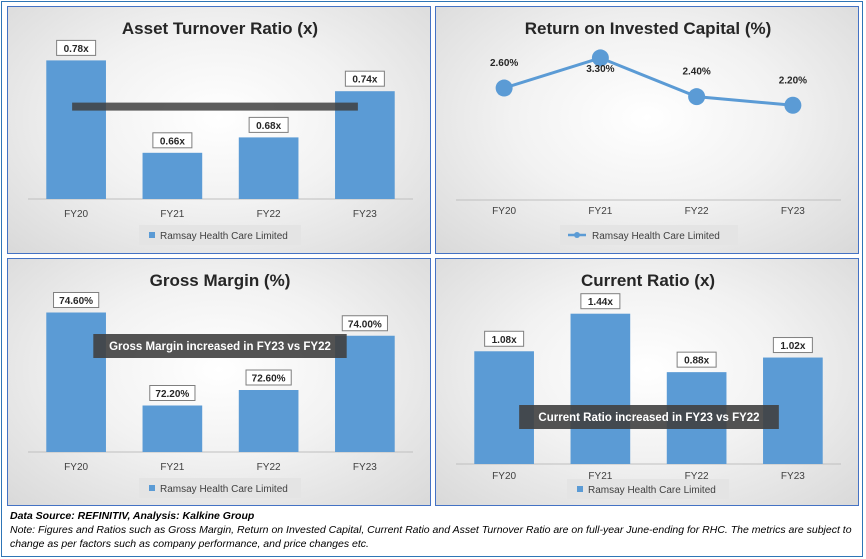  I want to click on annotation-text: Current Ratio increased in FY23 vs FY22, so click(648, 418).